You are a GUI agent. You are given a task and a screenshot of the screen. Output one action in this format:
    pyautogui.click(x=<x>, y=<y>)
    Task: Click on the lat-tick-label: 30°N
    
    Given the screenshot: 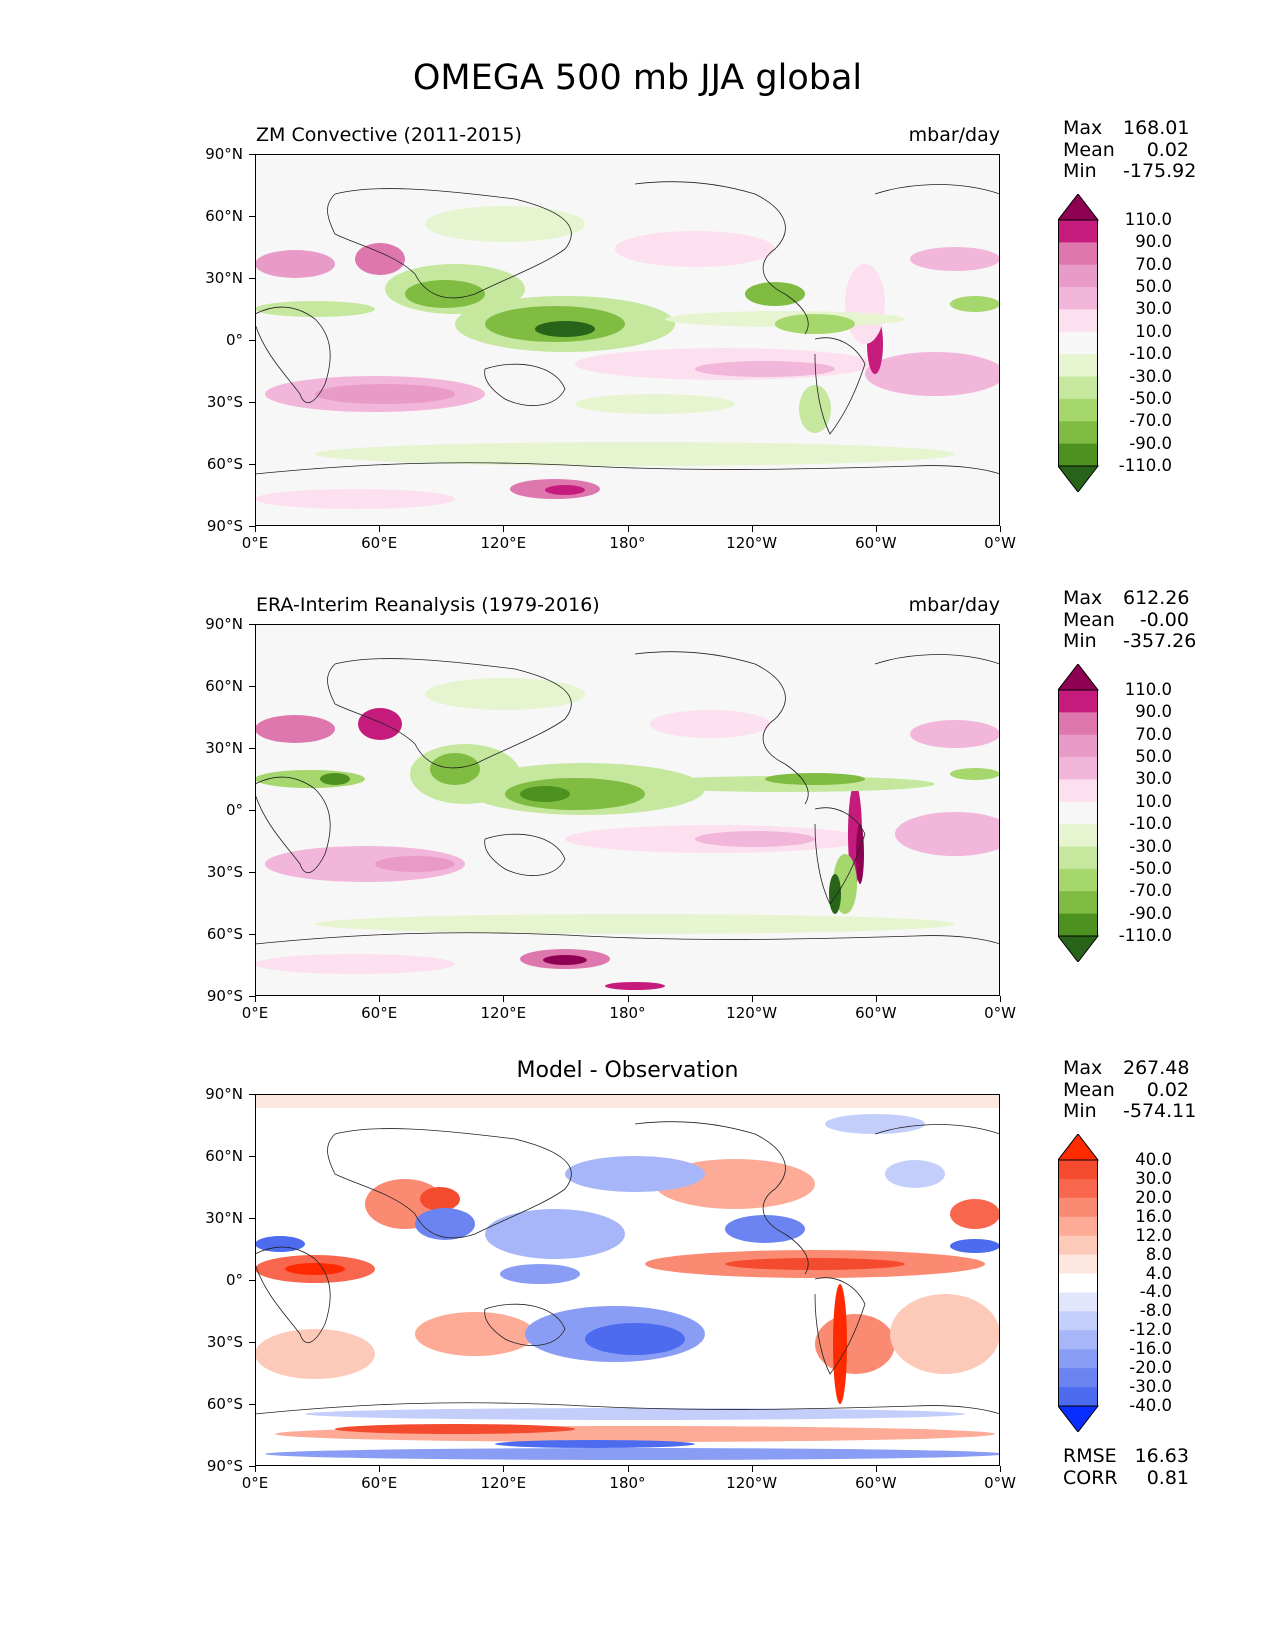 What is the action you would take?
    pyautogui.click(x=224, y=748)
    